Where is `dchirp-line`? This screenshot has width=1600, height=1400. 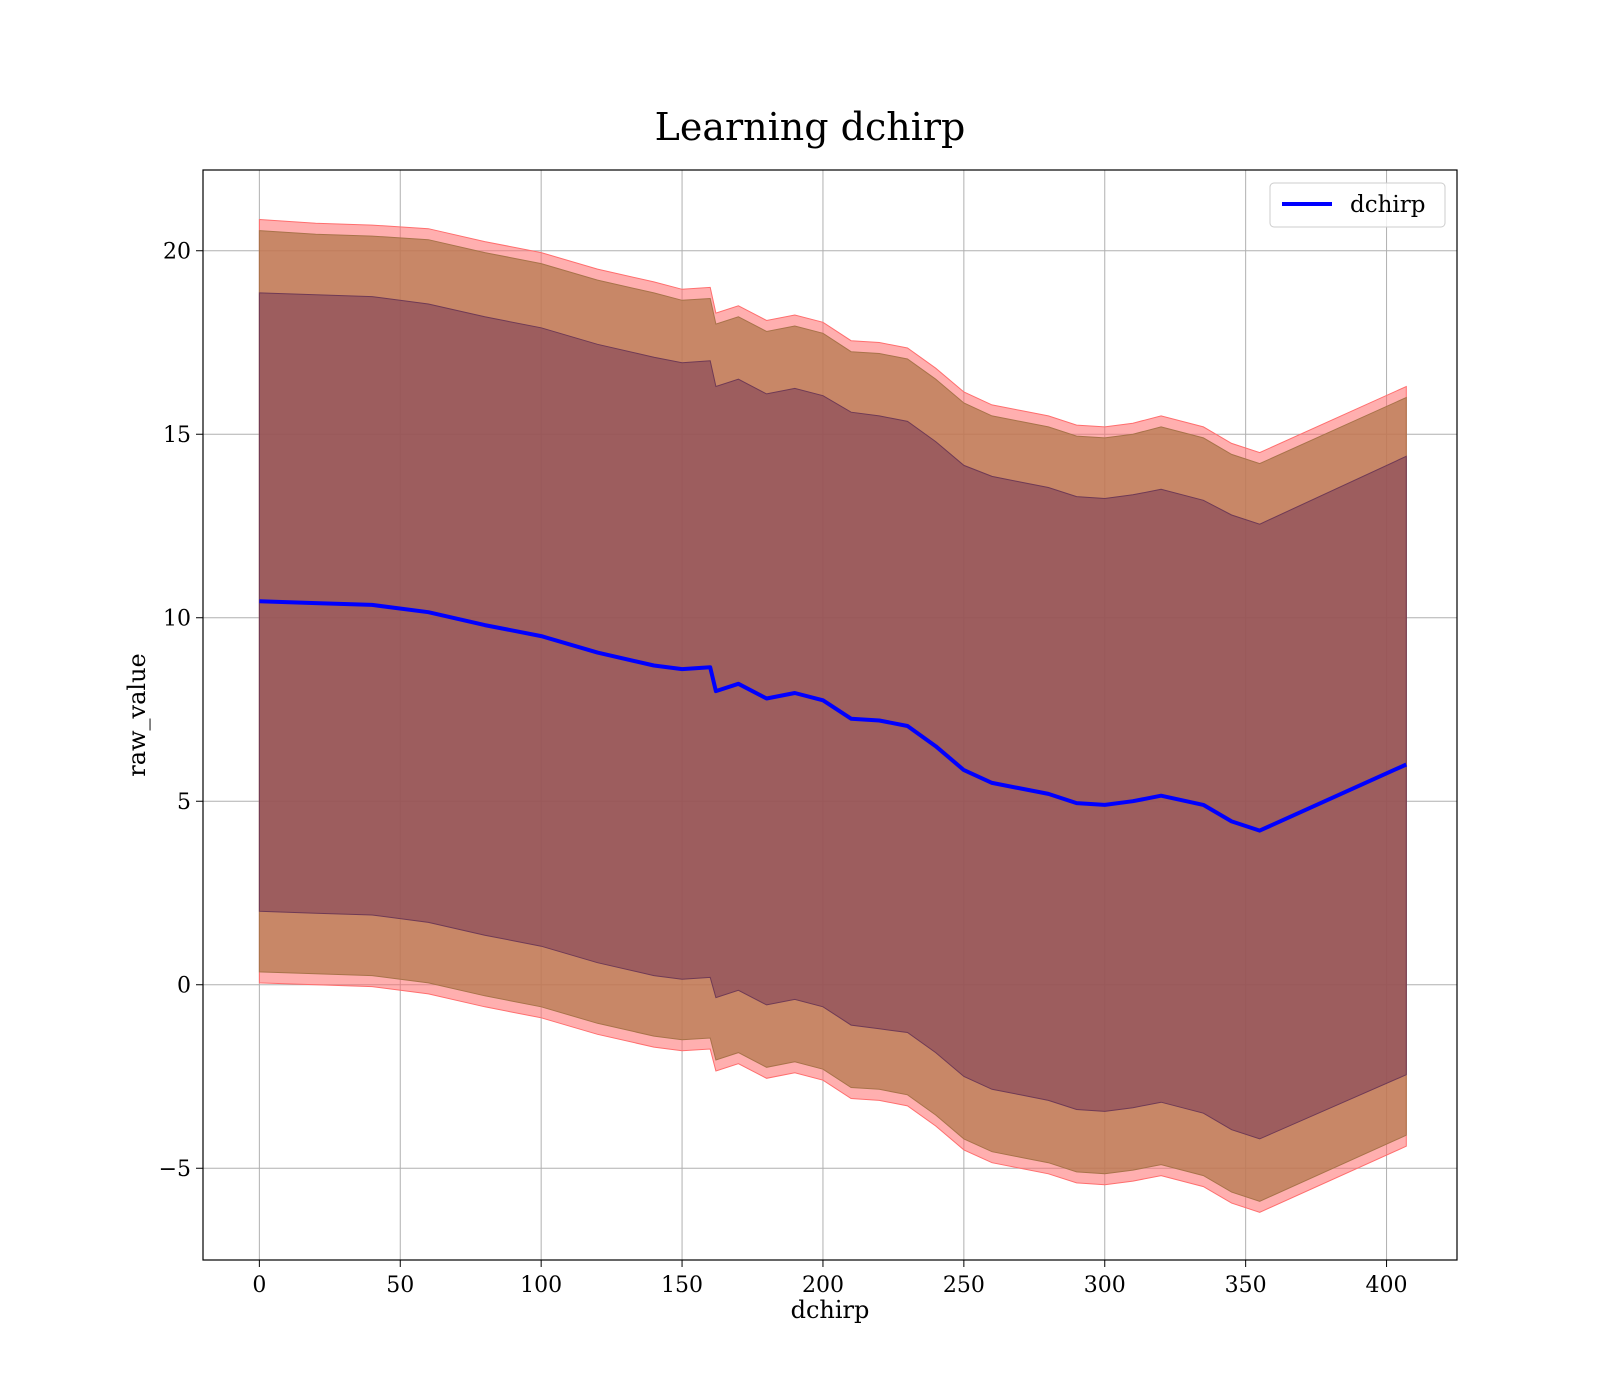
dchirp-line is located at coordinates (833, 716).